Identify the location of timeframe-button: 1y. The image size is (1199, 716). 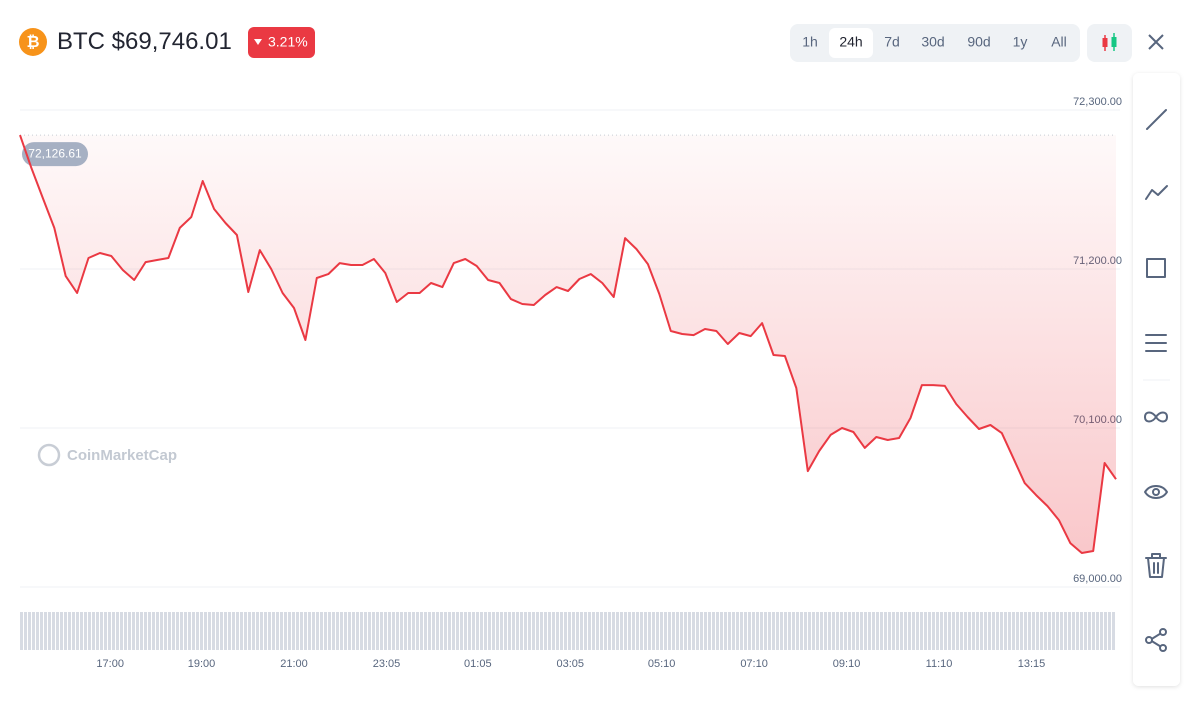
(1020, 42).